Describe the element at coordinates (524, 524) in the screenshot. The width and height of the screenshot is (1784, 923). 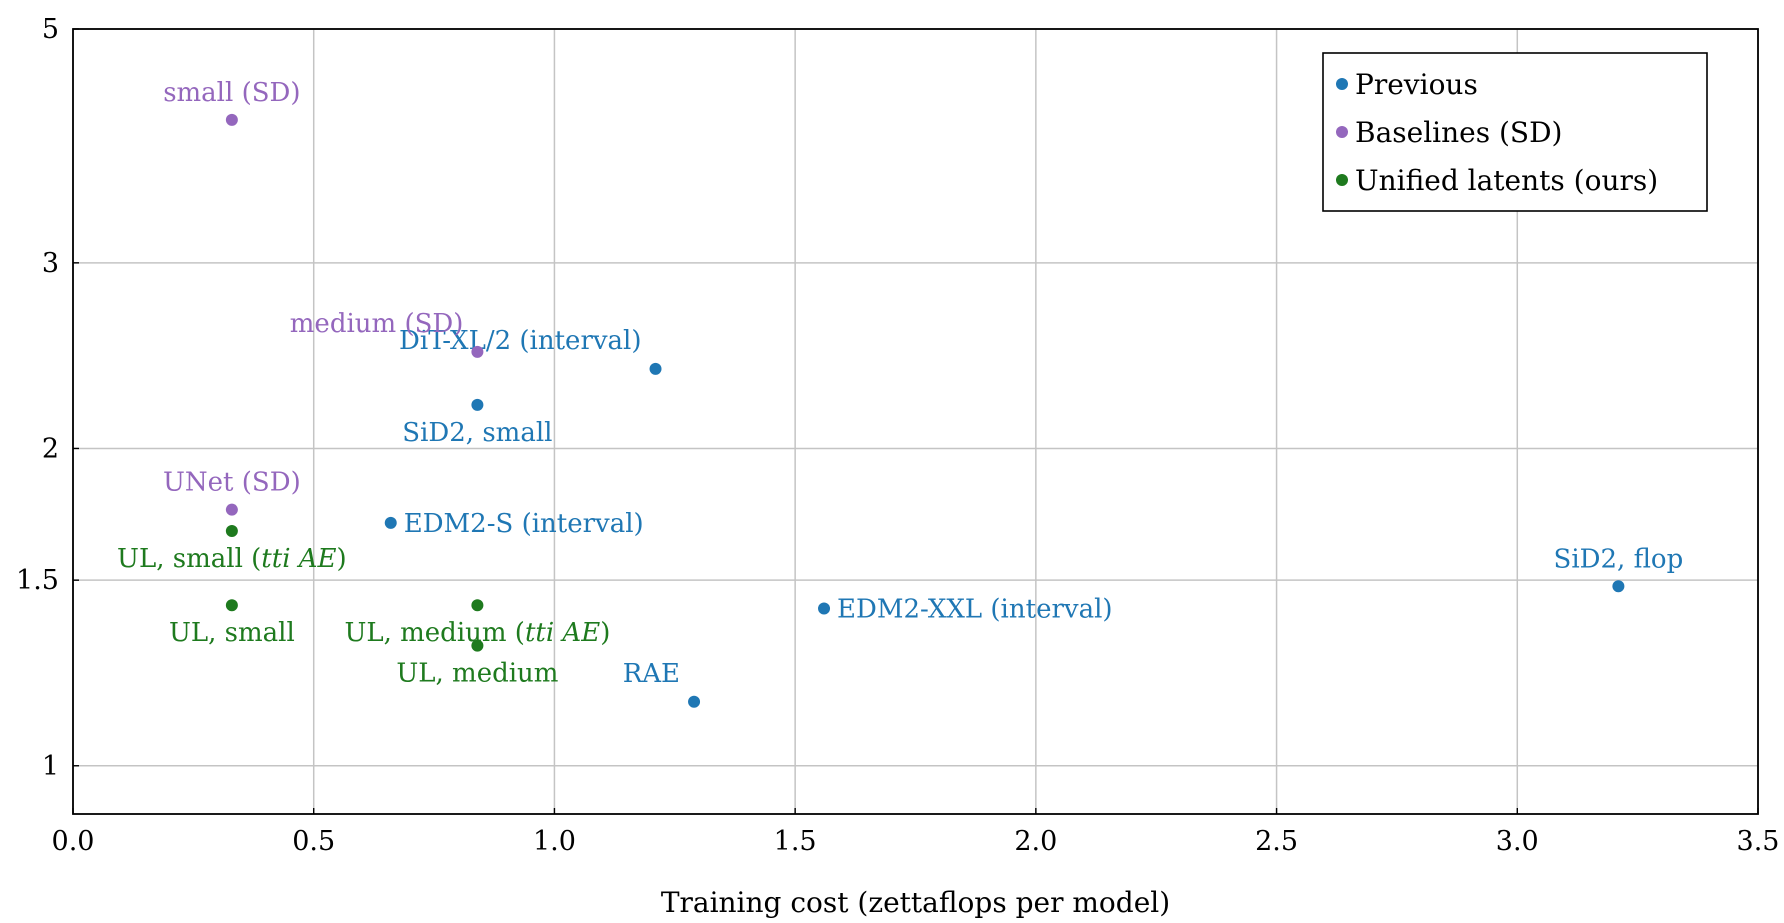
I see `data-label: EDM2-S (interval)` at that location.